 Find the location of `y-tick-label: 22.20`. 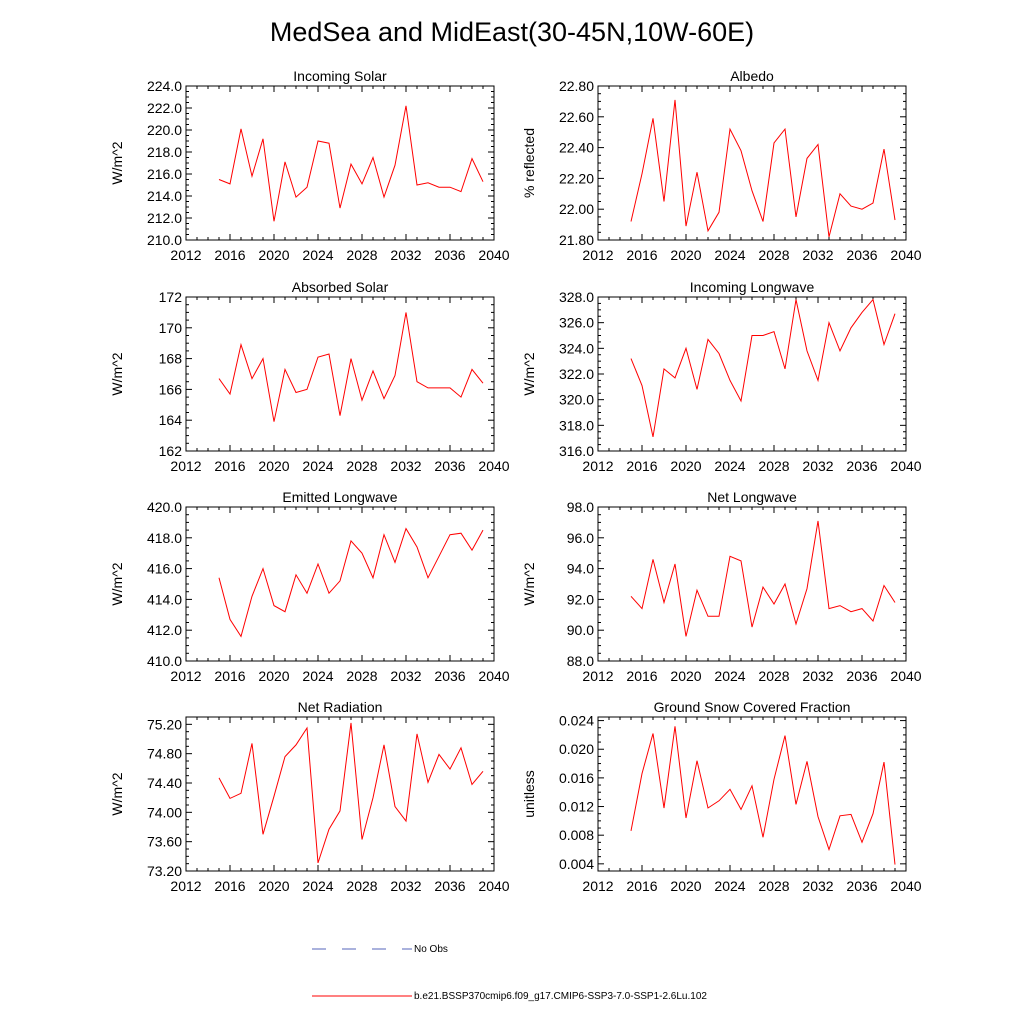

y-tick-label: 22.20 is located at coordinates (576, 178).